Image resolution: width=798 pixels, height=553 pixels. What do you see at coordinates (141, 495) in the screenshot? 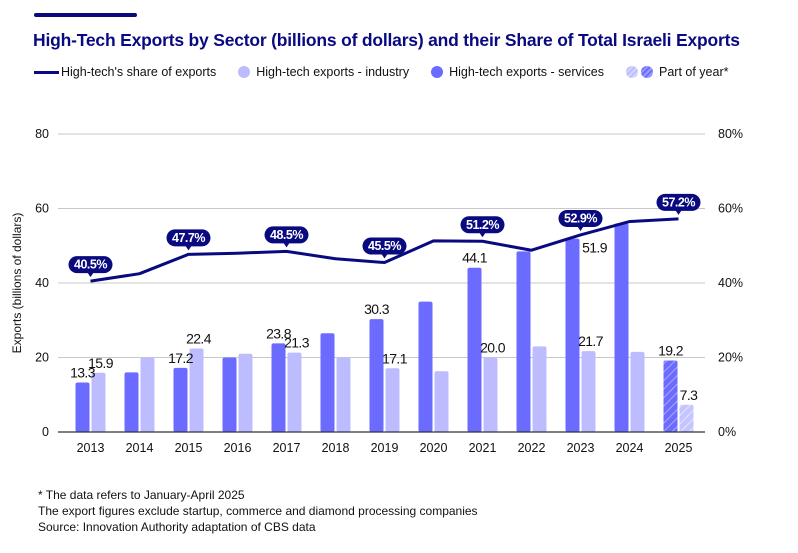
I see `footnote-partial-year: * The data refers to January-April 2025` at bounding box center [141, 495].